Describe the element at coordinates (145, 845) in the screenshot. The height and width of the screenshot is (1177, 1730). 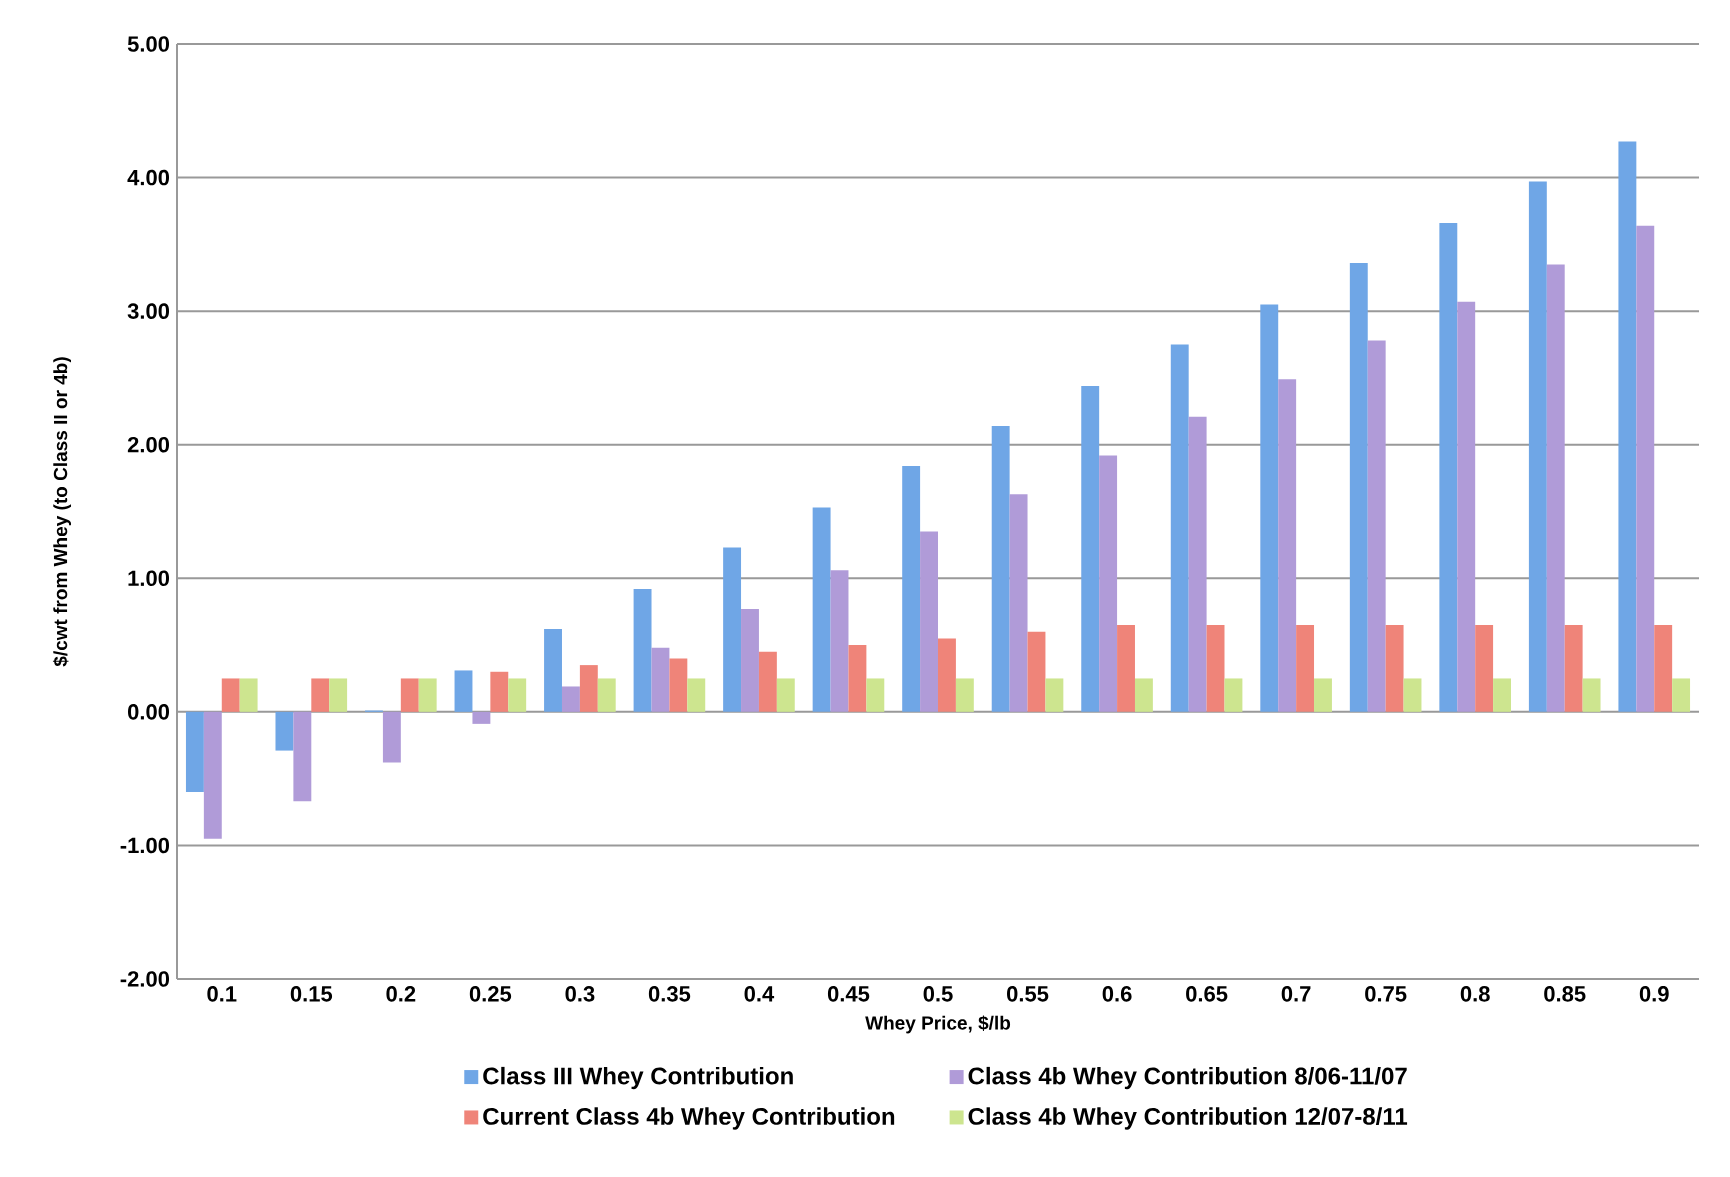
I see `y-tick-label: -1.00` at that location.